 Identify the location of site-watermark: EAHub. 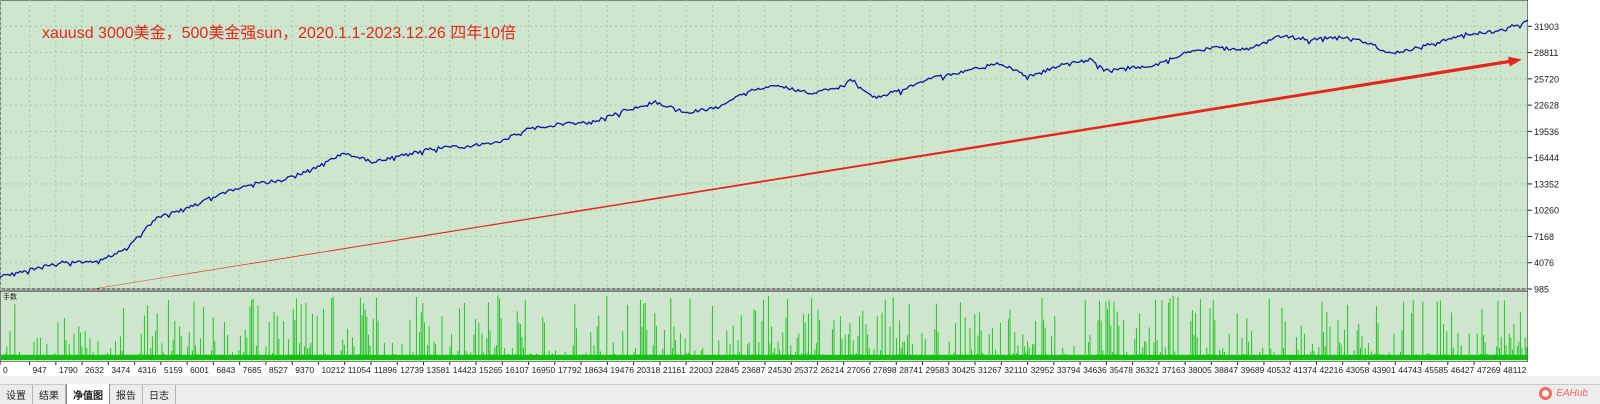
(1563, 393).